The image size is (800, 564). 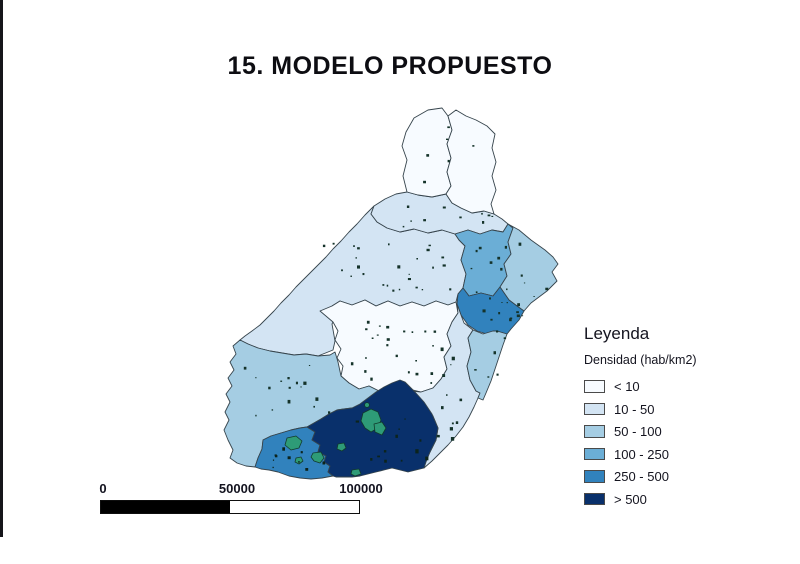 I want to click on legend-label: 100 - 250, so click(x=641, y=454).